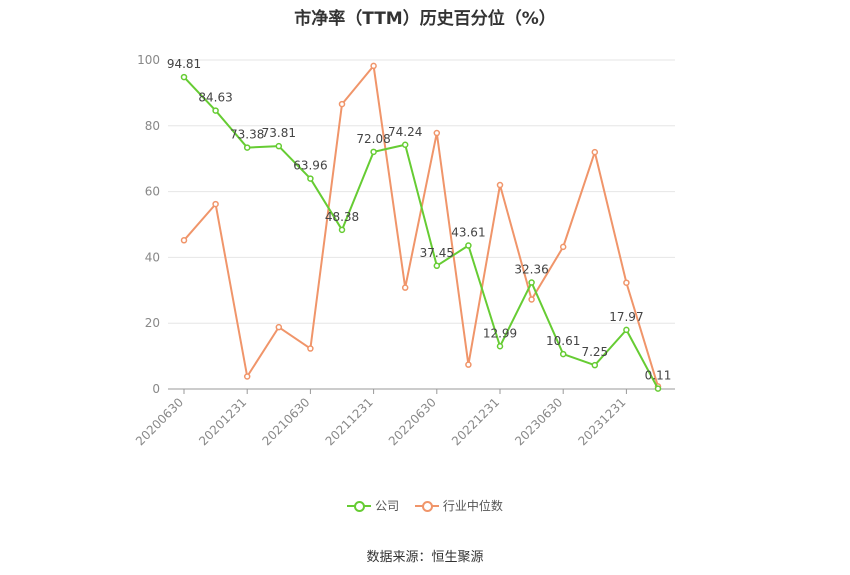  I want to click on data-label-company: 17.97, so click(626, 317).